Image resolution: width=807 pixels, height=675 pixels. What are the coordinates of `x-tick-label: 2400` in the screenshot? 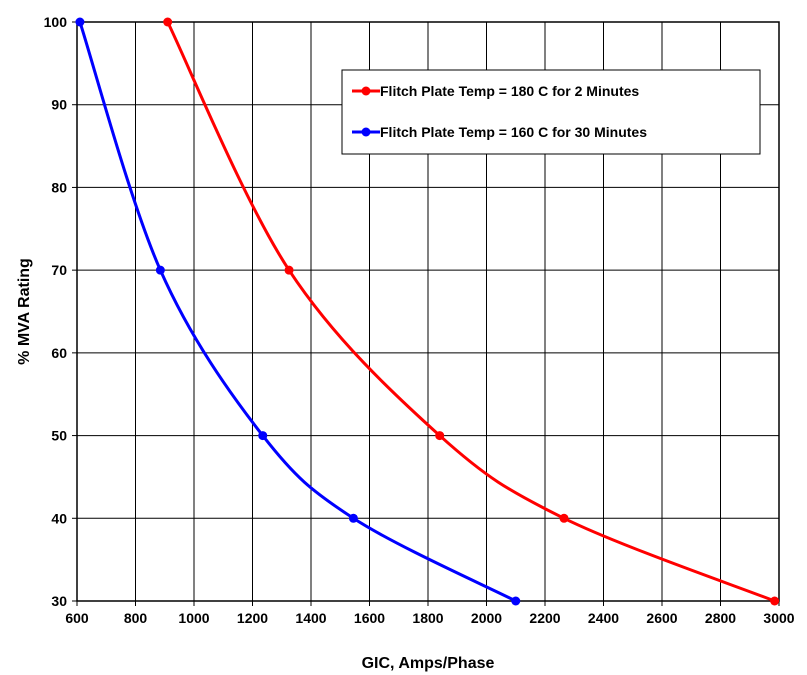 It's located at (603, 618).